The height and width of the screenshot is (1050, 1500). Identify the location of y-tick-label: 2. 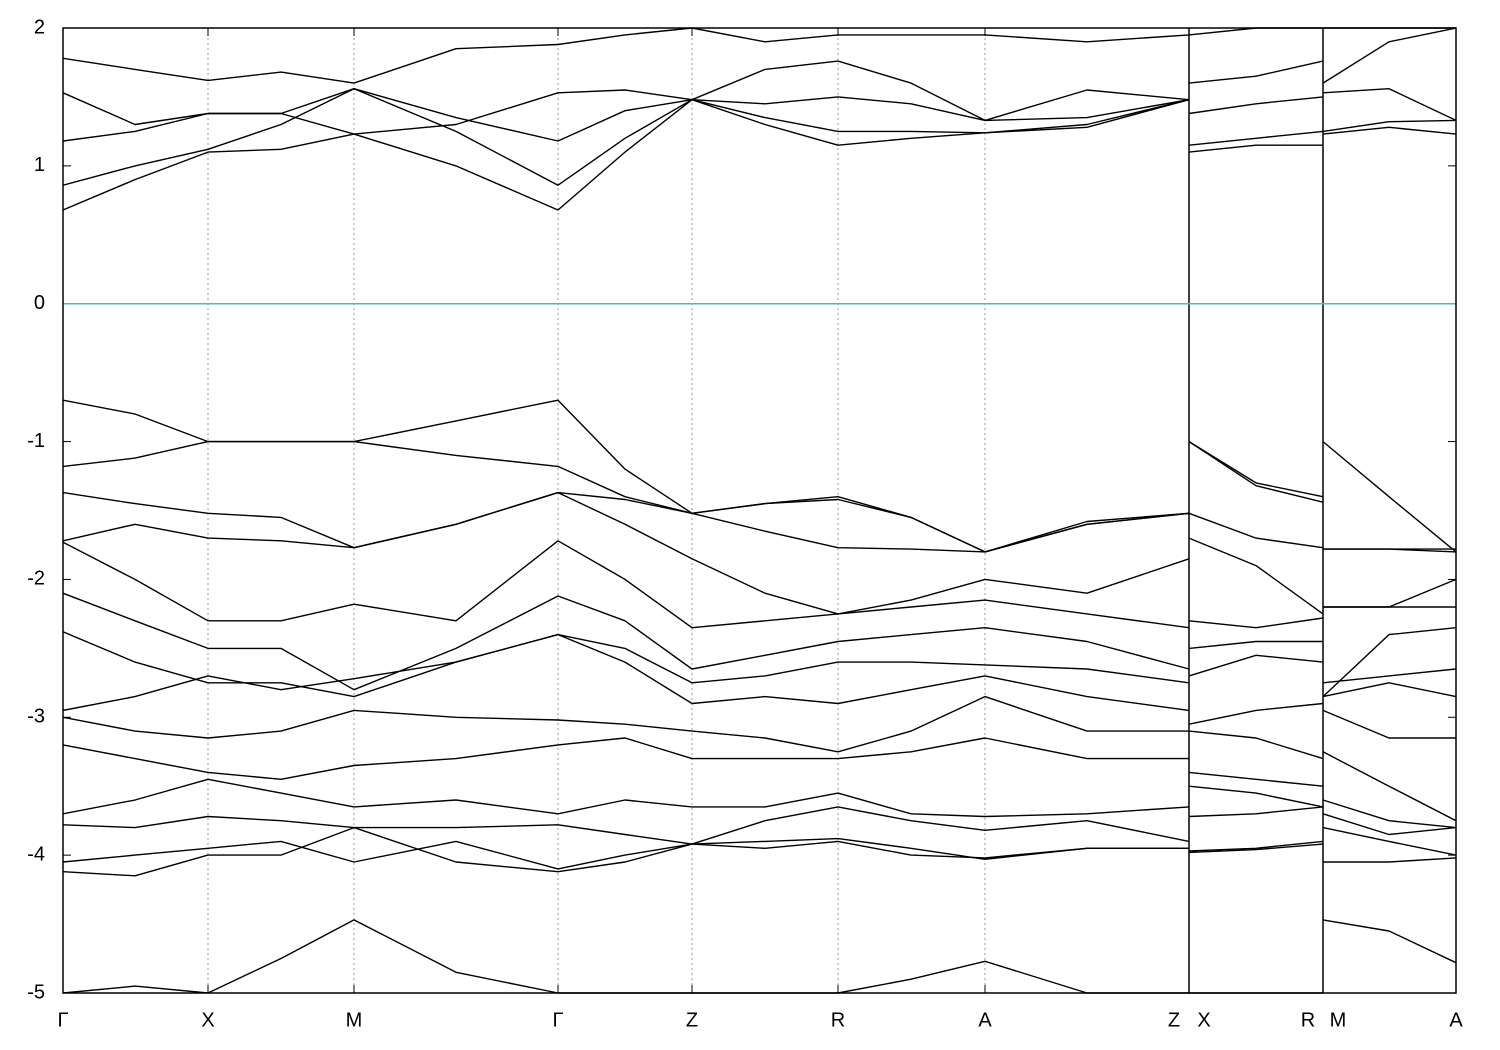
(39, 27).